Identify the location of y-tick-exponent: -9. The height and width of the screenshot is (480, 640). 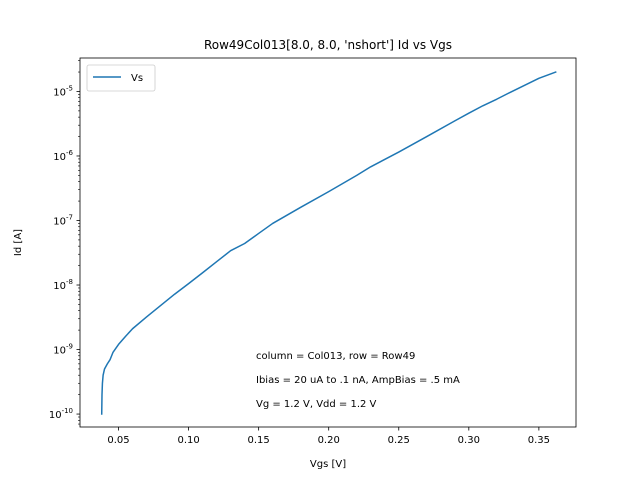
(69, 347).